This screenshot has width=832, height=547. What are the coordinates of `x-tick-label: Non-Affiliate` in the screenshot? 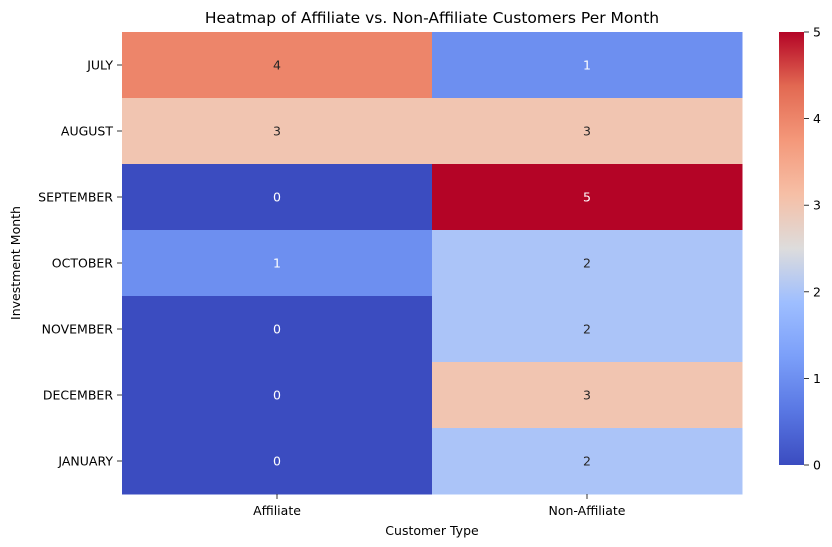 It's located at (587, 510).